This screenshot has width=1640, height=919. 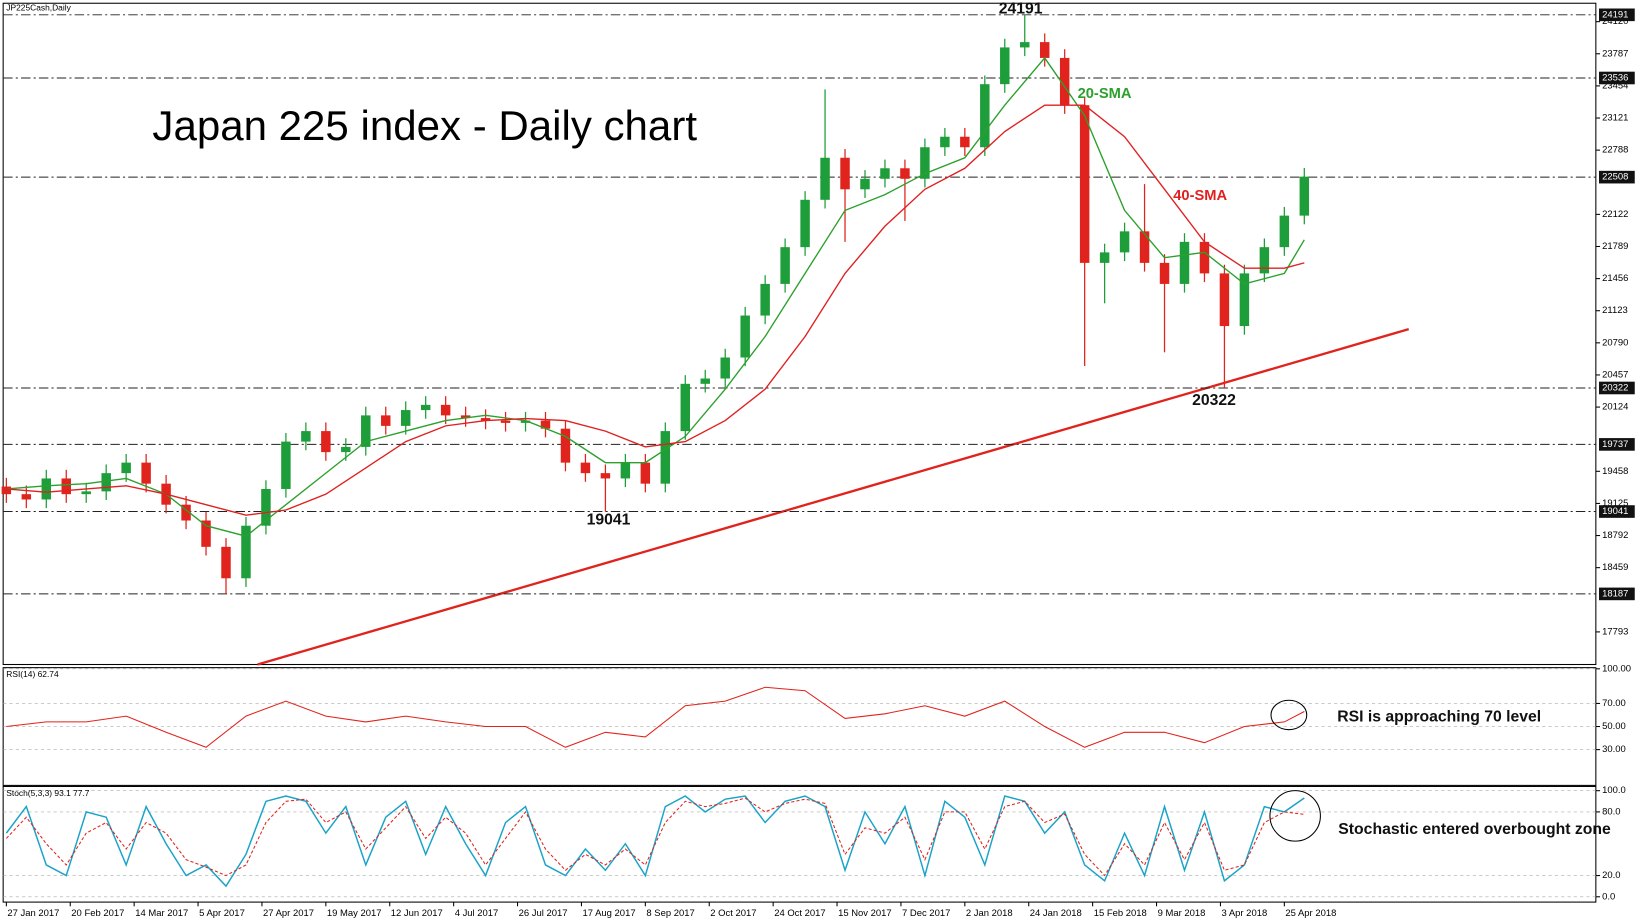 What do you see at coordinates (288, 913) in the screenshot?
I see `x-tick-label: 27 Apr 2017` at bounding box center [288, 913].